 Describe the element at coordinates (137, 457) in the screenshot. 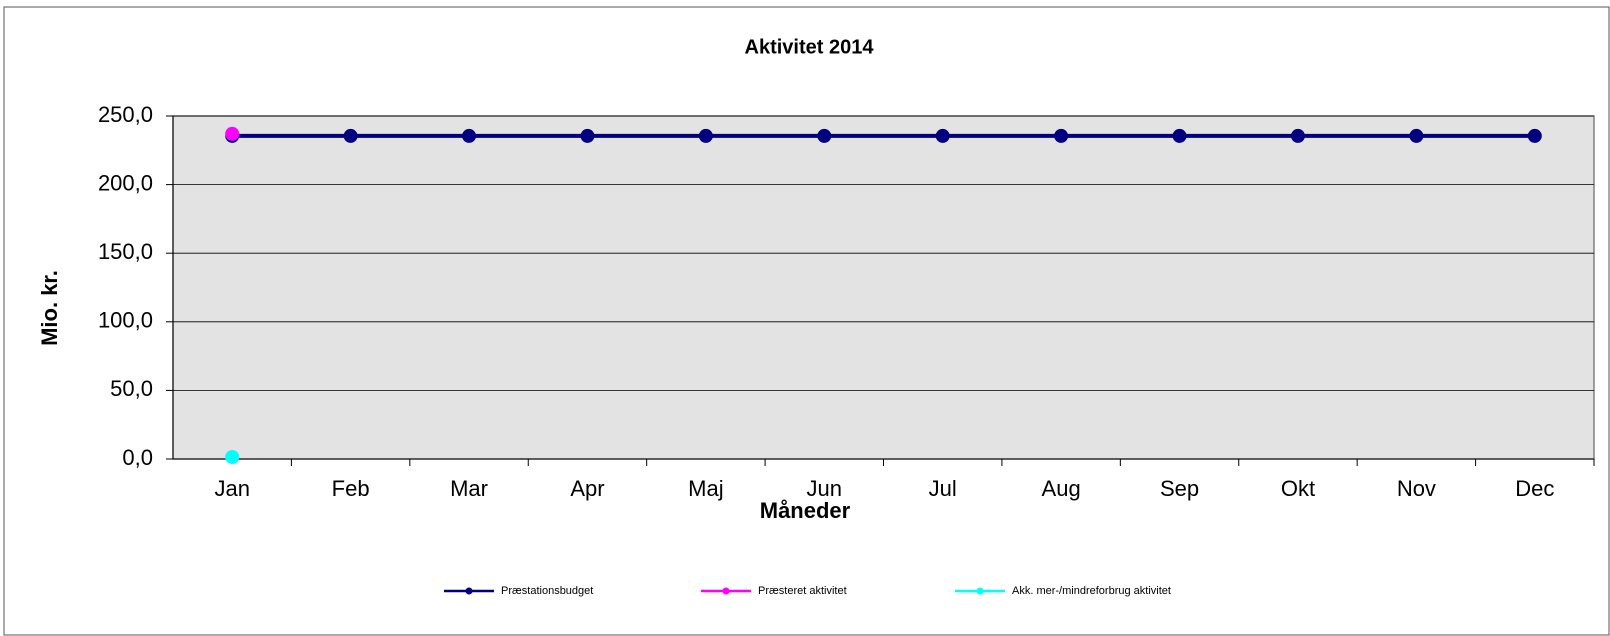

I see `y-tick-label: 0,0` at that location.